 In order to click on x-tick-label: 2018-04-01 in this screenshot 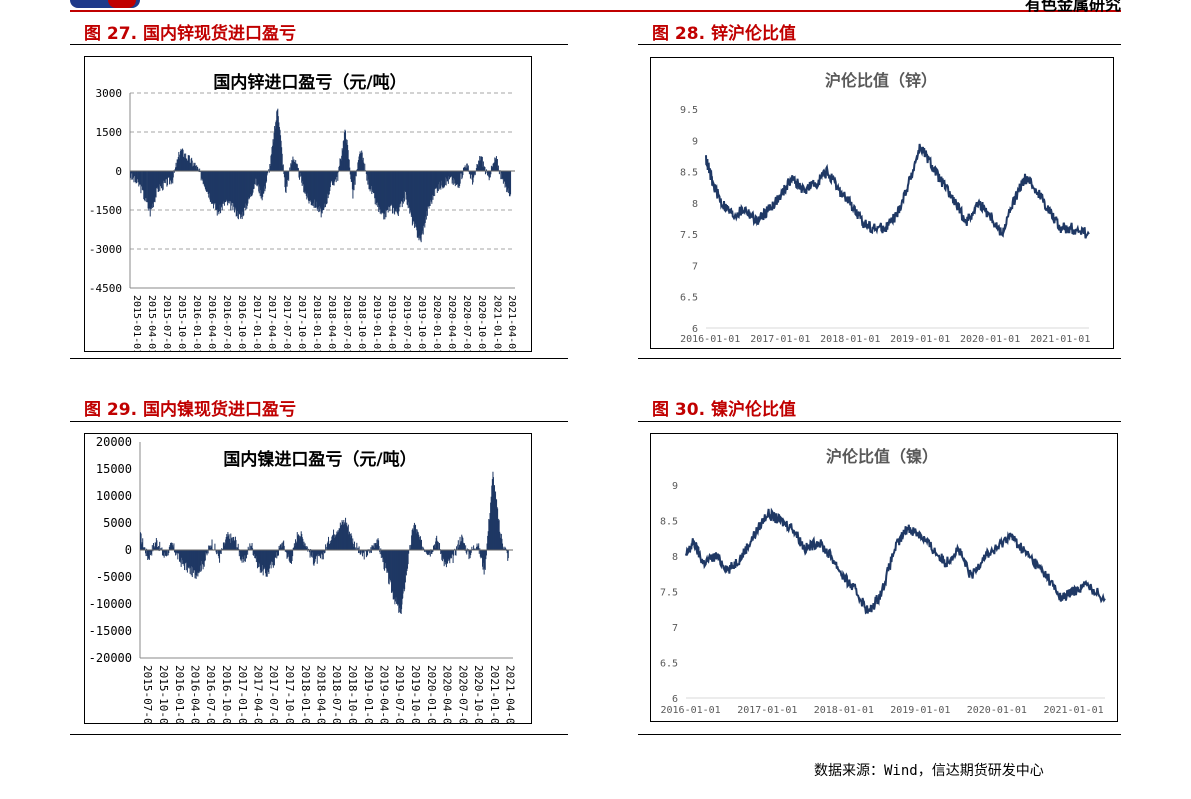, I will do `click(320, 694)`.